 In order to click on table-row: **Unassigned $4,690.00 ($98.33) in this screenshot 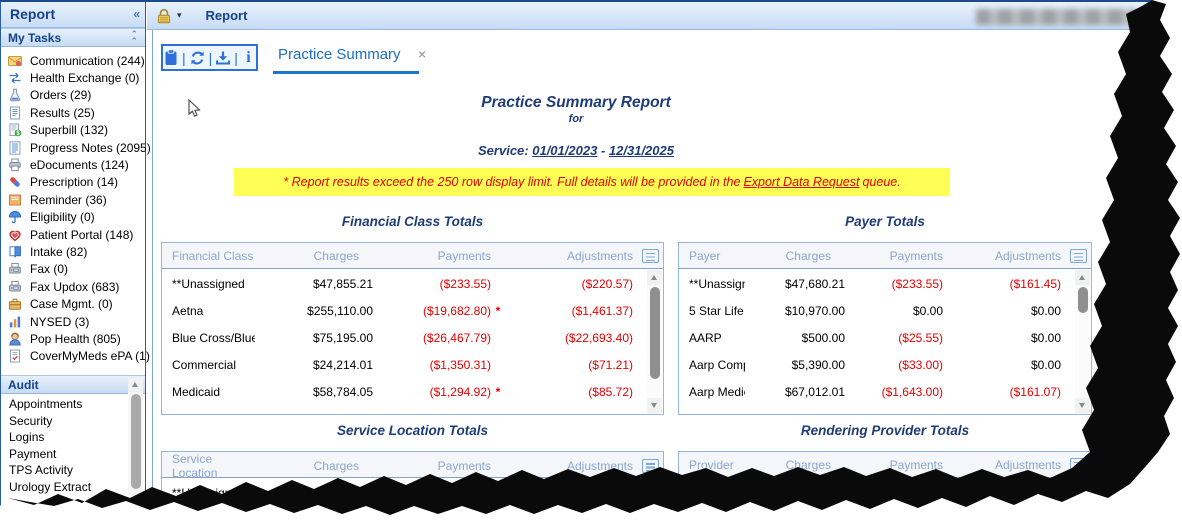, I will do `click(885, 492)`.